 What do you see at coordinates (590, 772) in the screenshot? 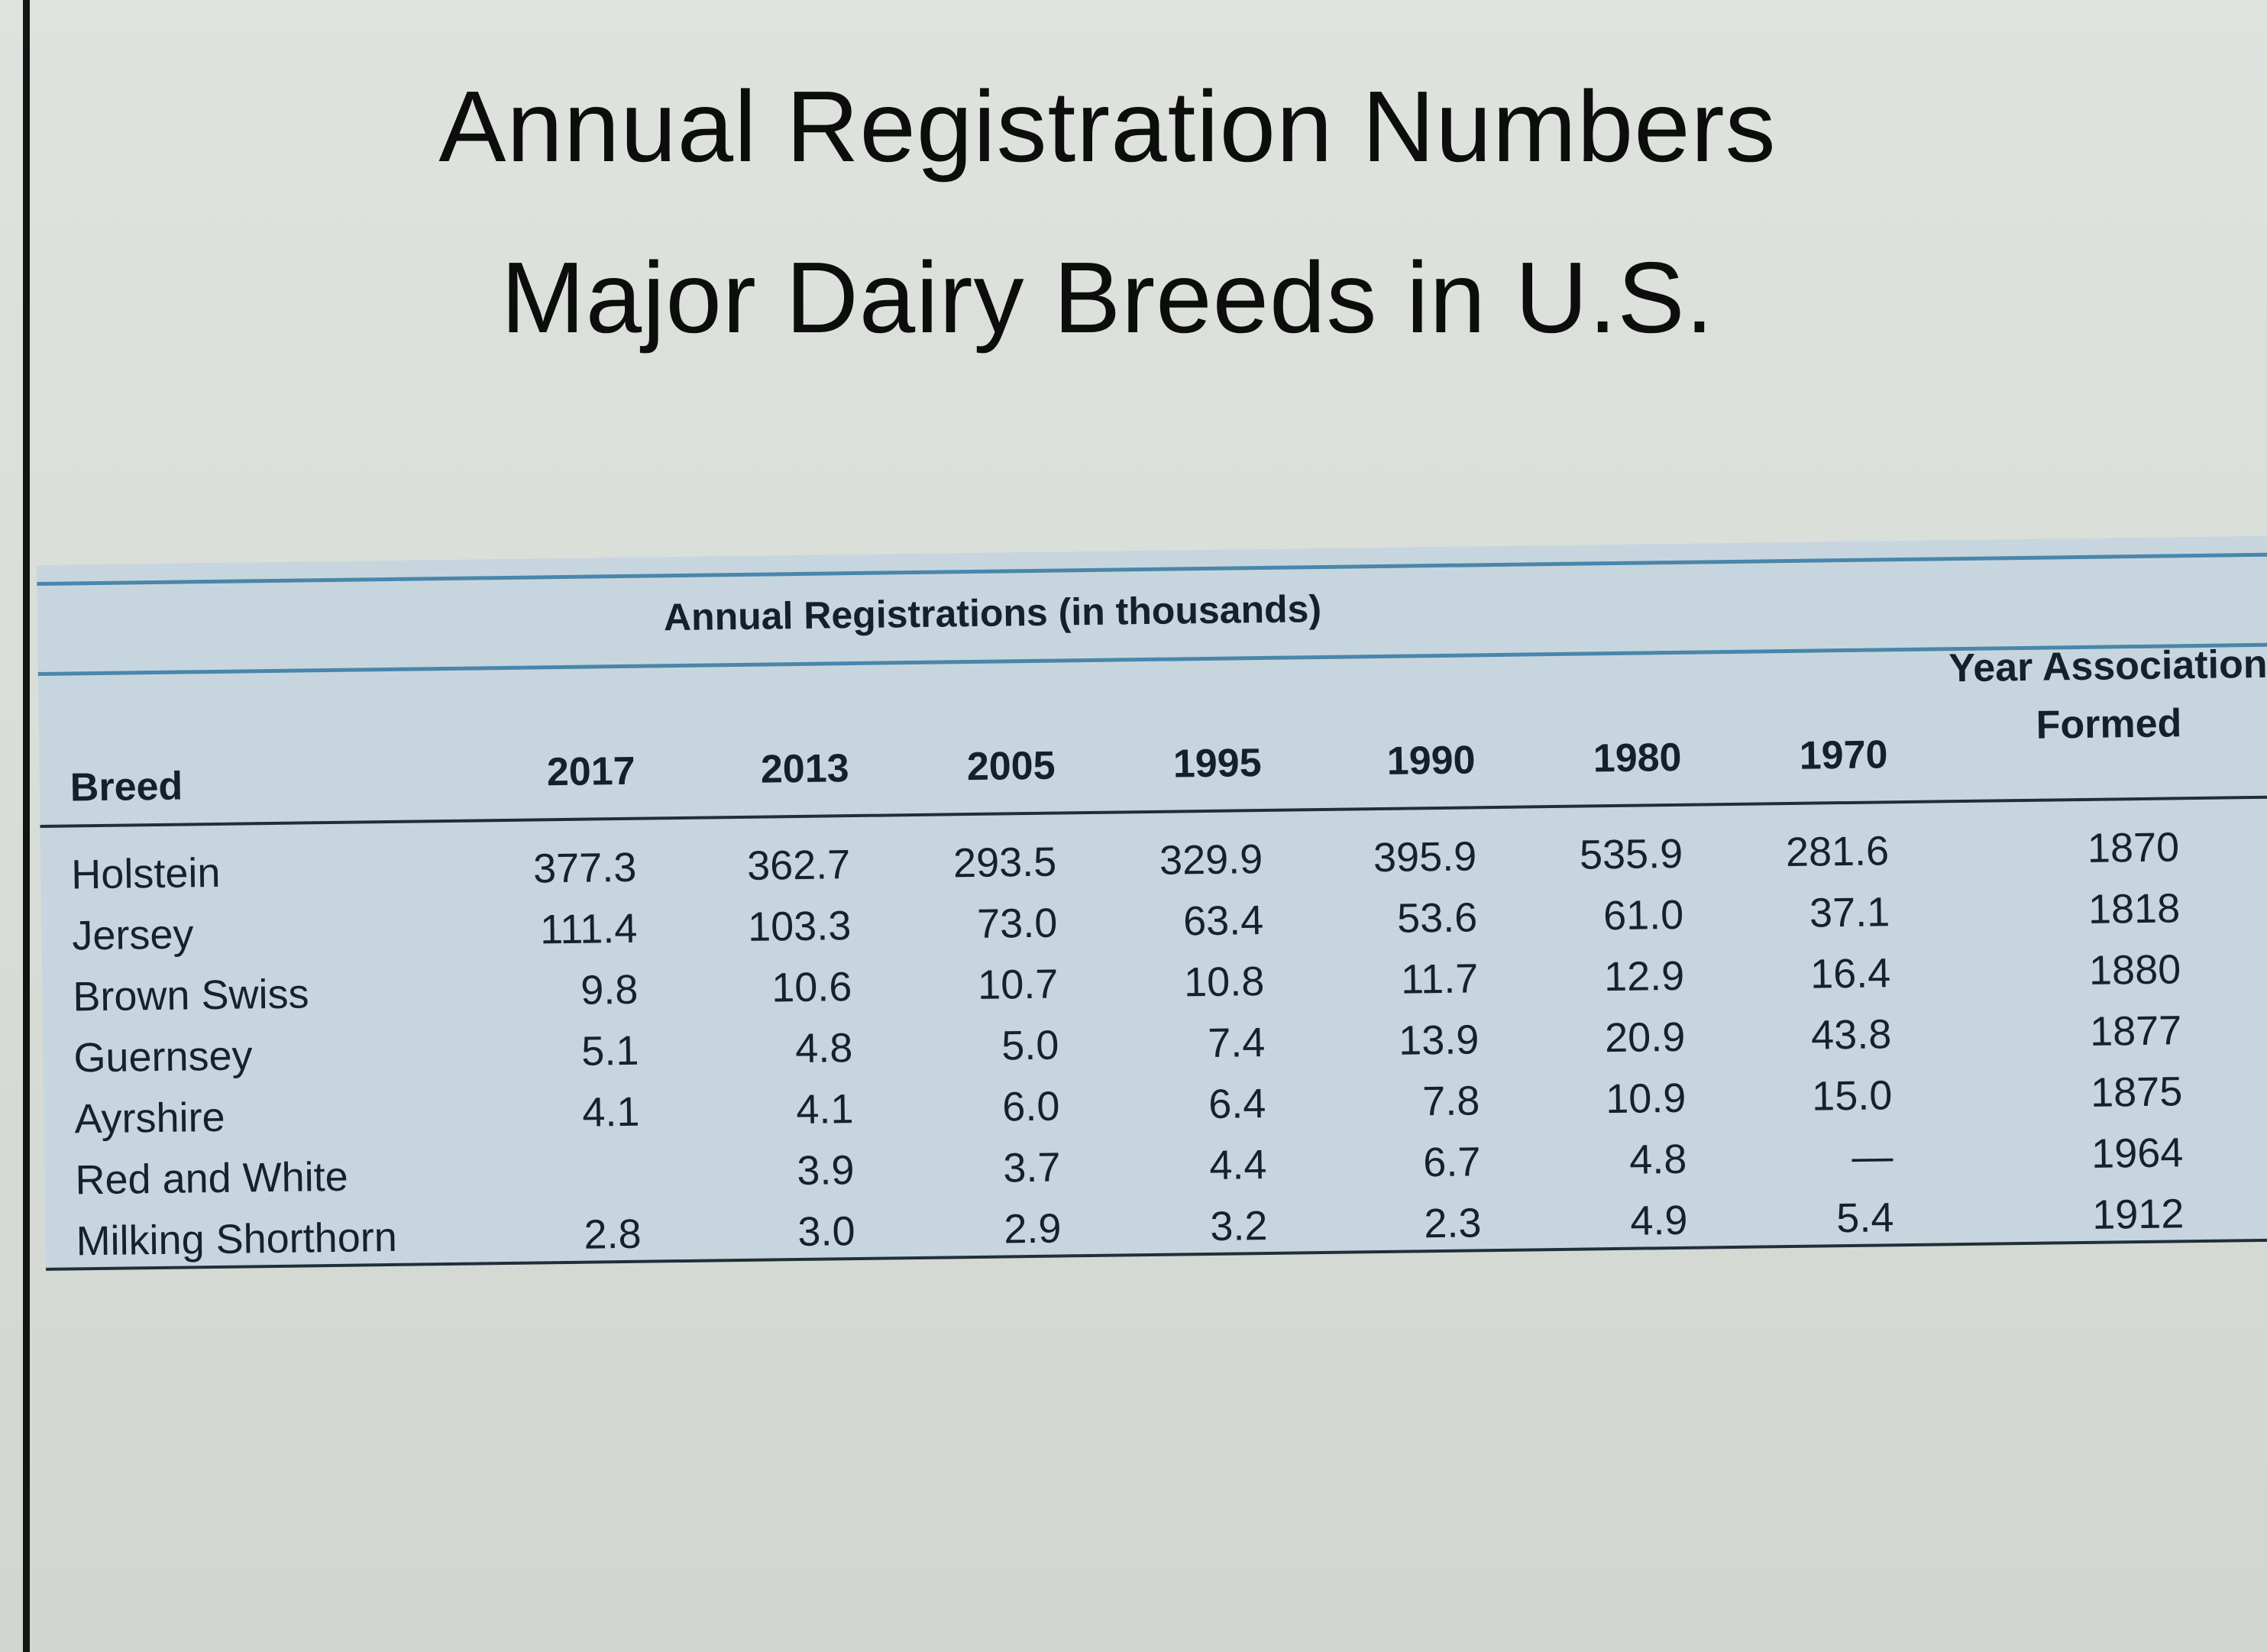
I see `year-header-2017: 2017` at bounding box center [590, 772].